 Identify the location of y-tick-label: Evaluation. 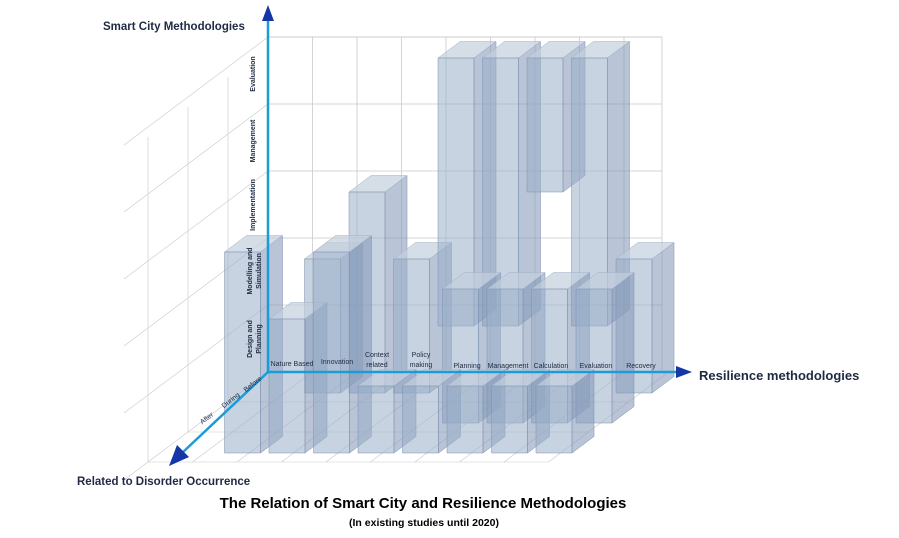
(253, 73).